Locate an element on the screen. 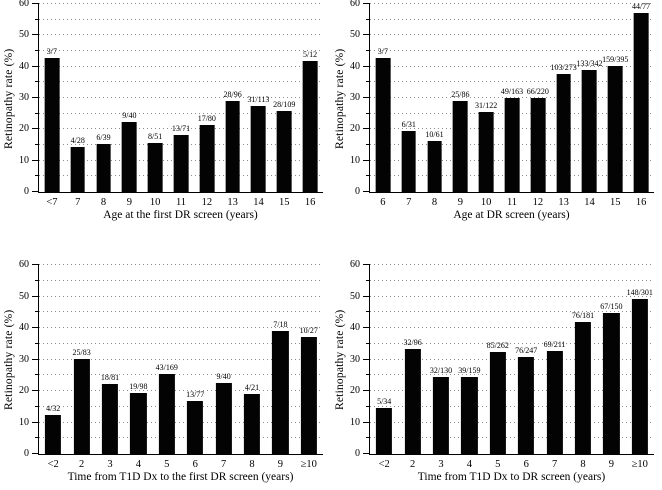  x-axis-label: Age at the first DR screen (years) is located at coordinates (180, 215).